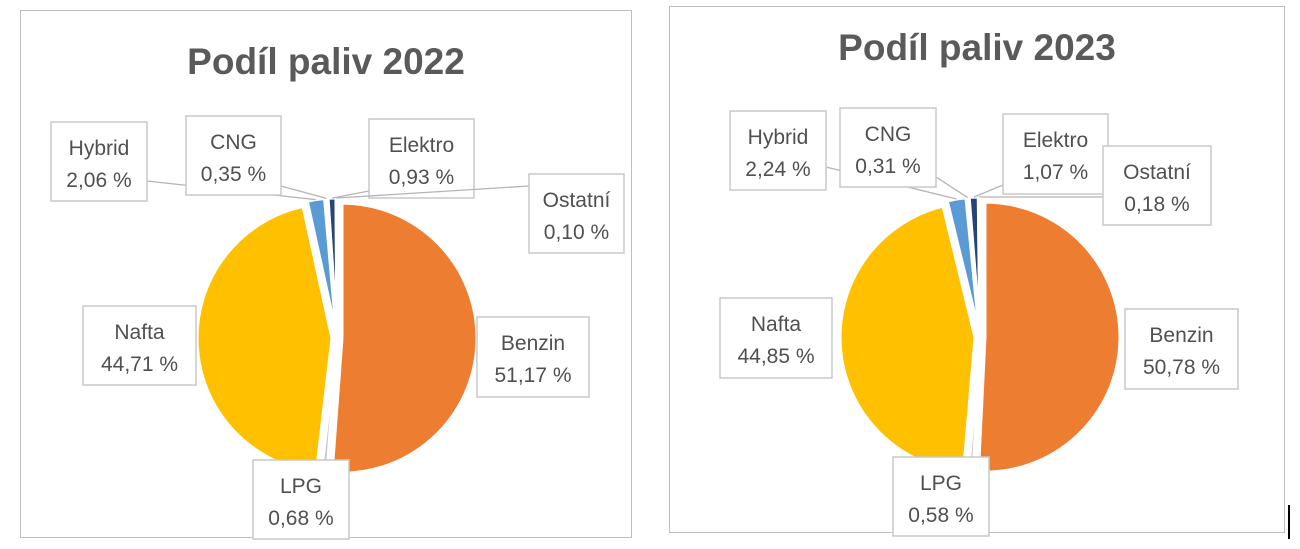  What do you see at coordinates (1156, 204) in the screenshot?
I see `slice-value-ostatni: 0,18 %` at bounding box center [1156, 204].